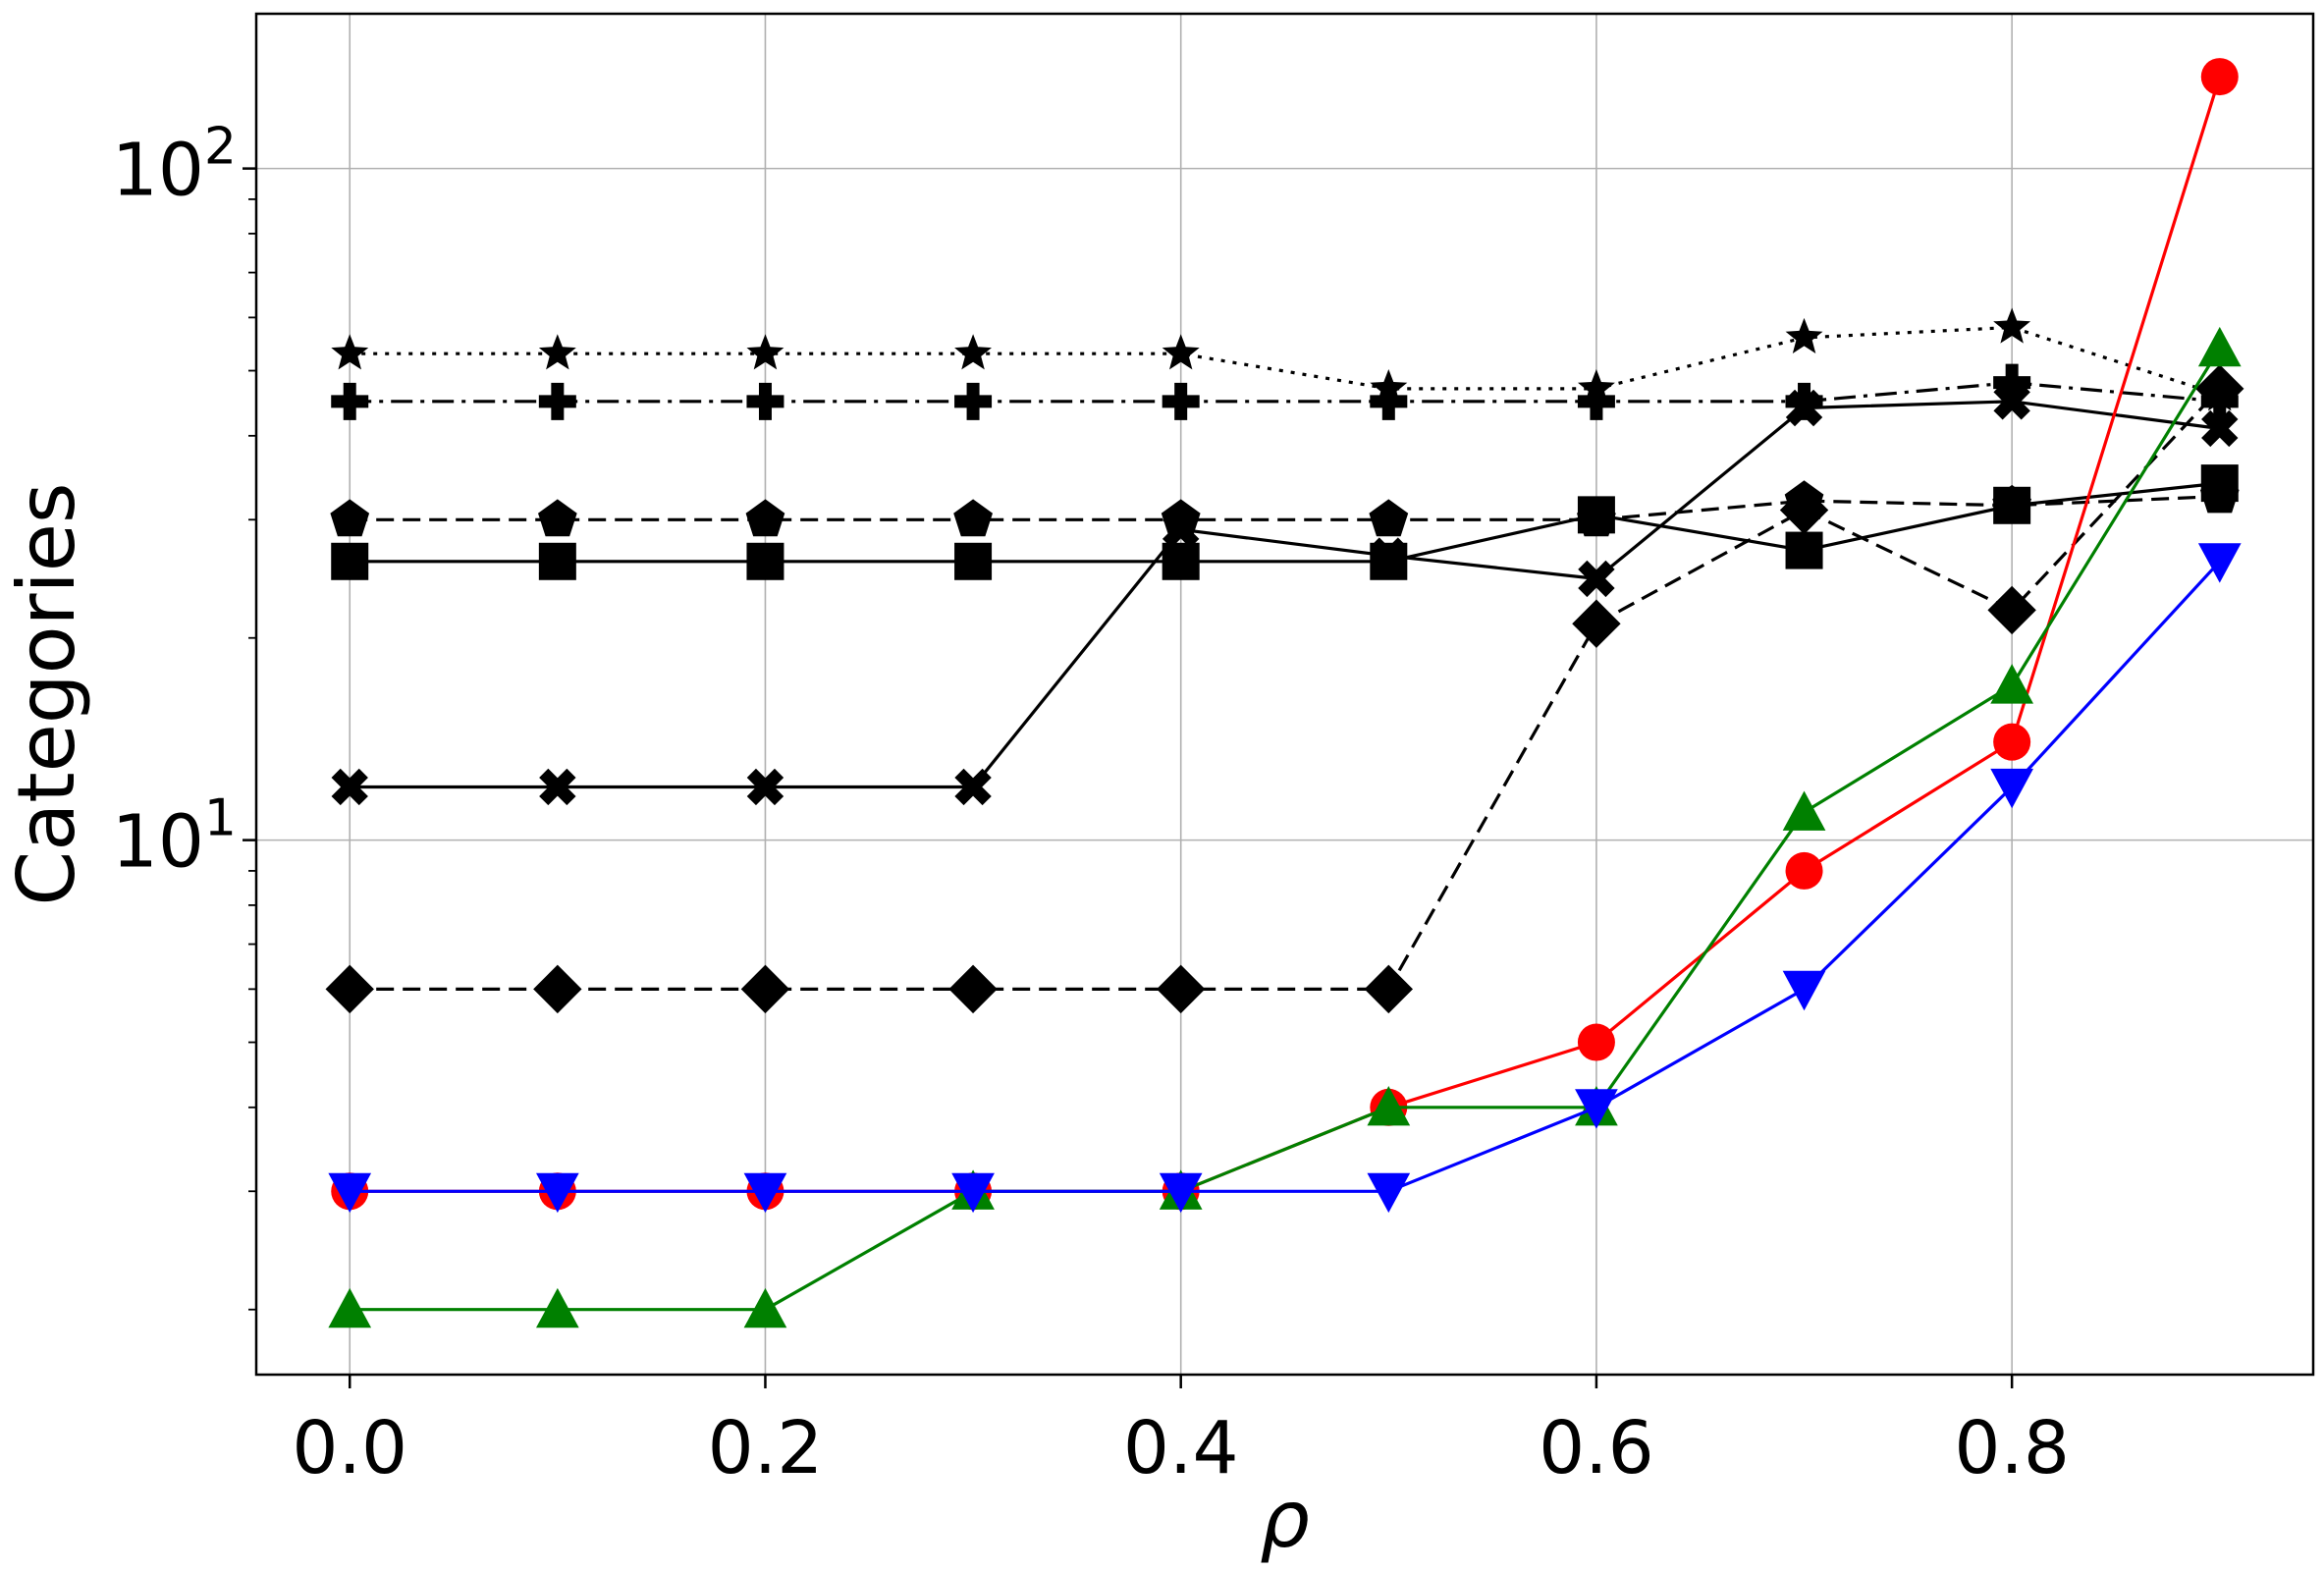  What do you see at coordinates (766, 1448) in the screenshot?
I see `x-tick-label: 0.2` at bounding box center [766, 1448].